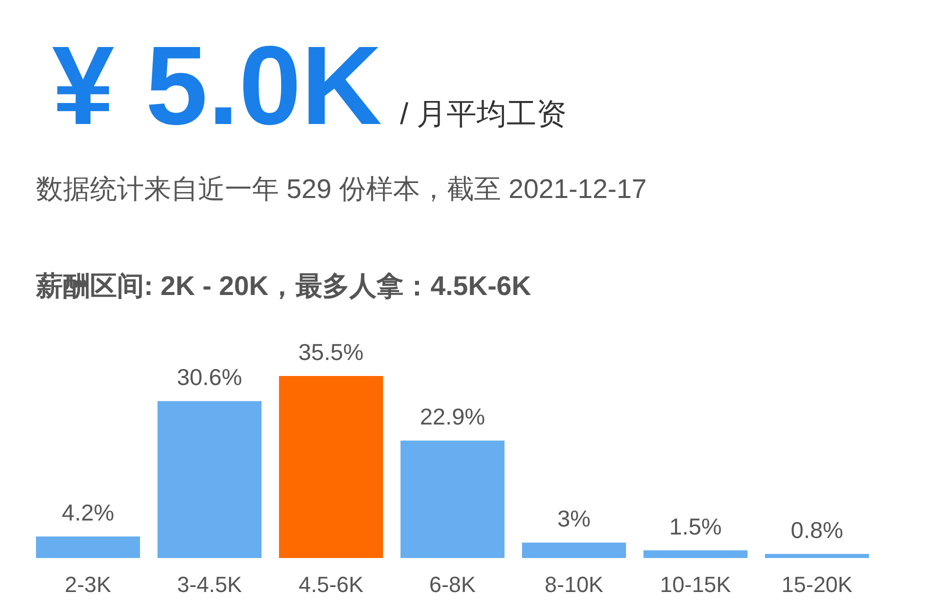  Describe the element at coordinates (88, 512) in the screenshot. I see `value-label: 4.2%` at that location.